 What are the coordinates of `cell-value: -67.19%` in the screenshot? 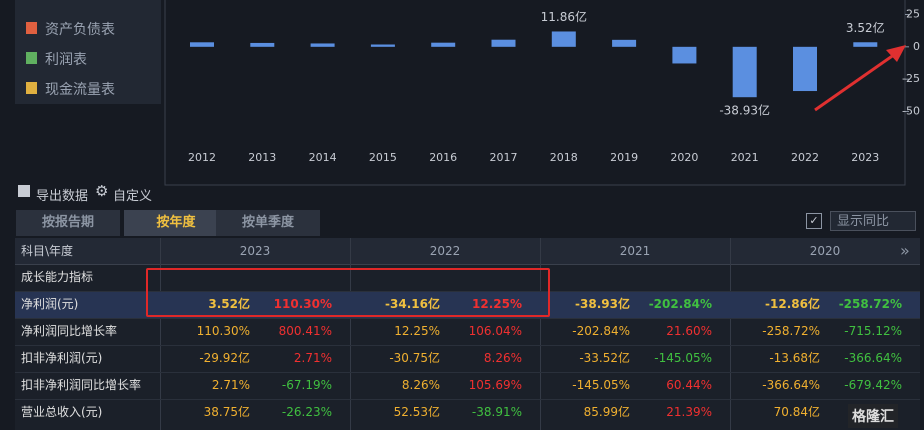 It's located at (306, 385).